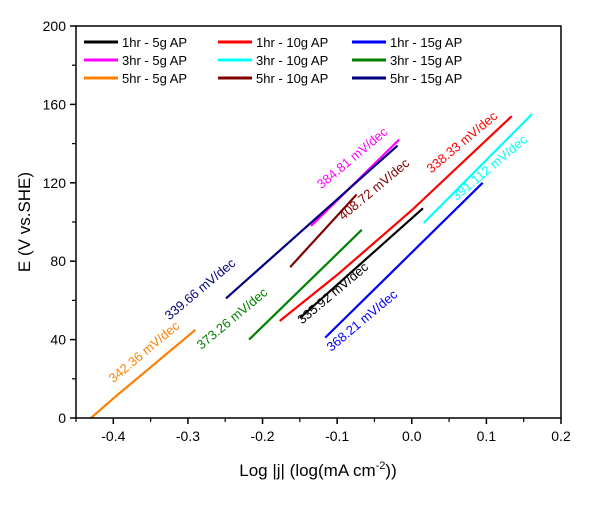 This screenshot has width=600, height=513. I want to click on slope-annotation: 342.36 mV/dec, so click(144, 352).